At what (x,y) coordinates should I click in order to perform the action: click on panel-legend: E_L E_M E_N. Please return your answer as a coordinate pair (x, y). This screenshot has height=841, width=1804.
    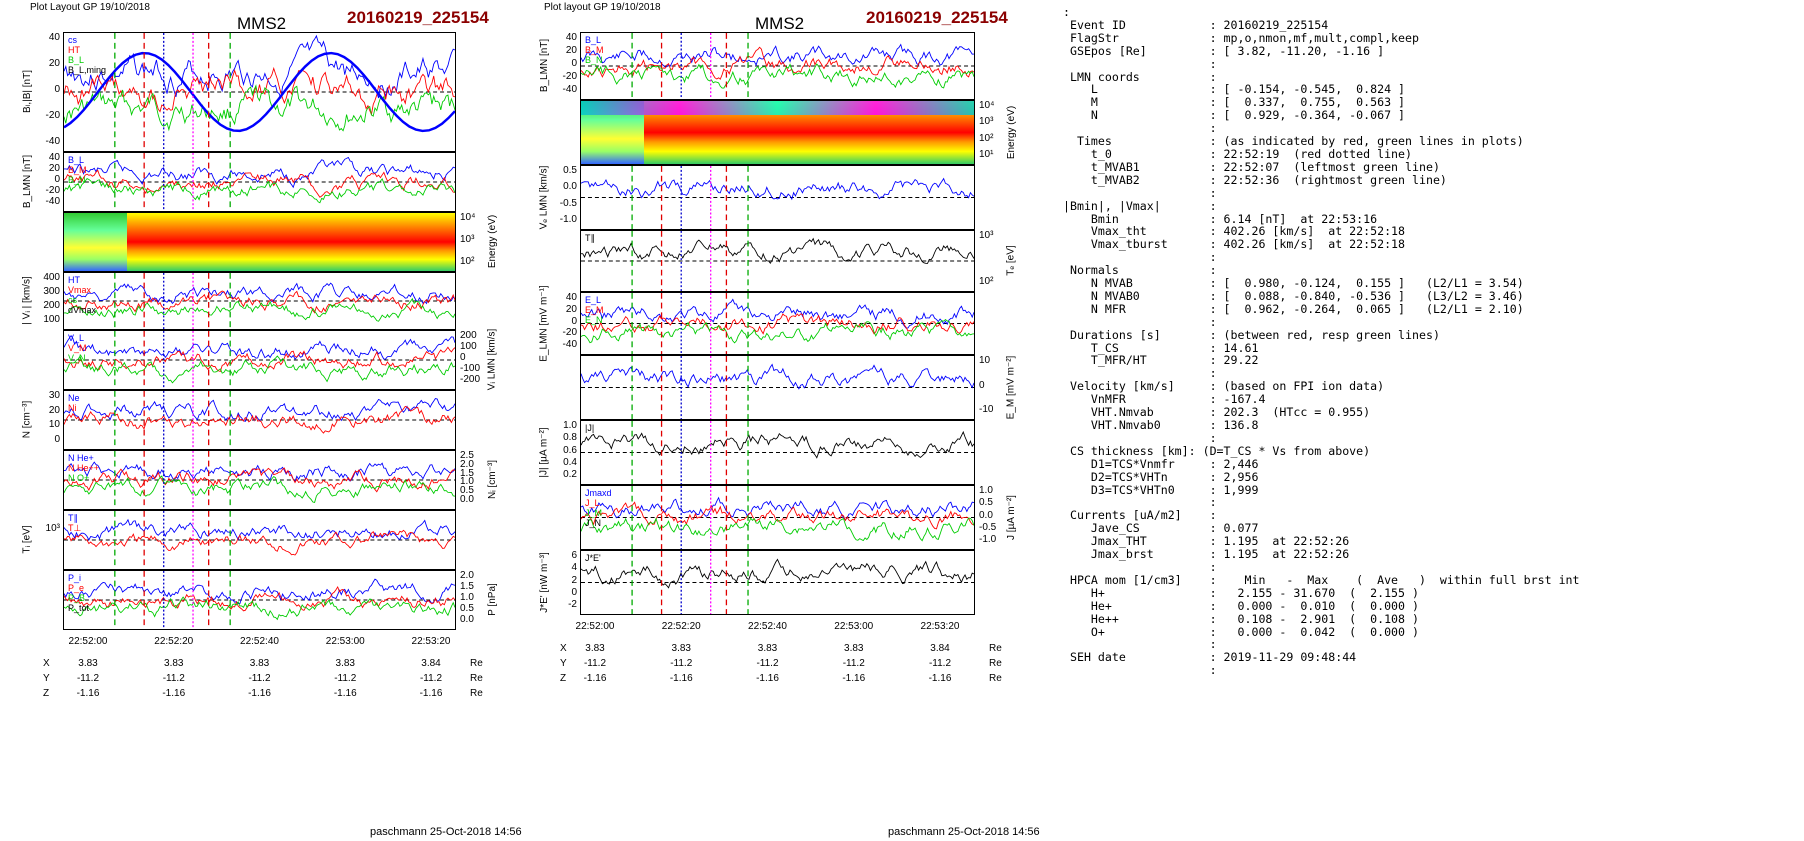
    Looking at the image, I should click on (594, 310).